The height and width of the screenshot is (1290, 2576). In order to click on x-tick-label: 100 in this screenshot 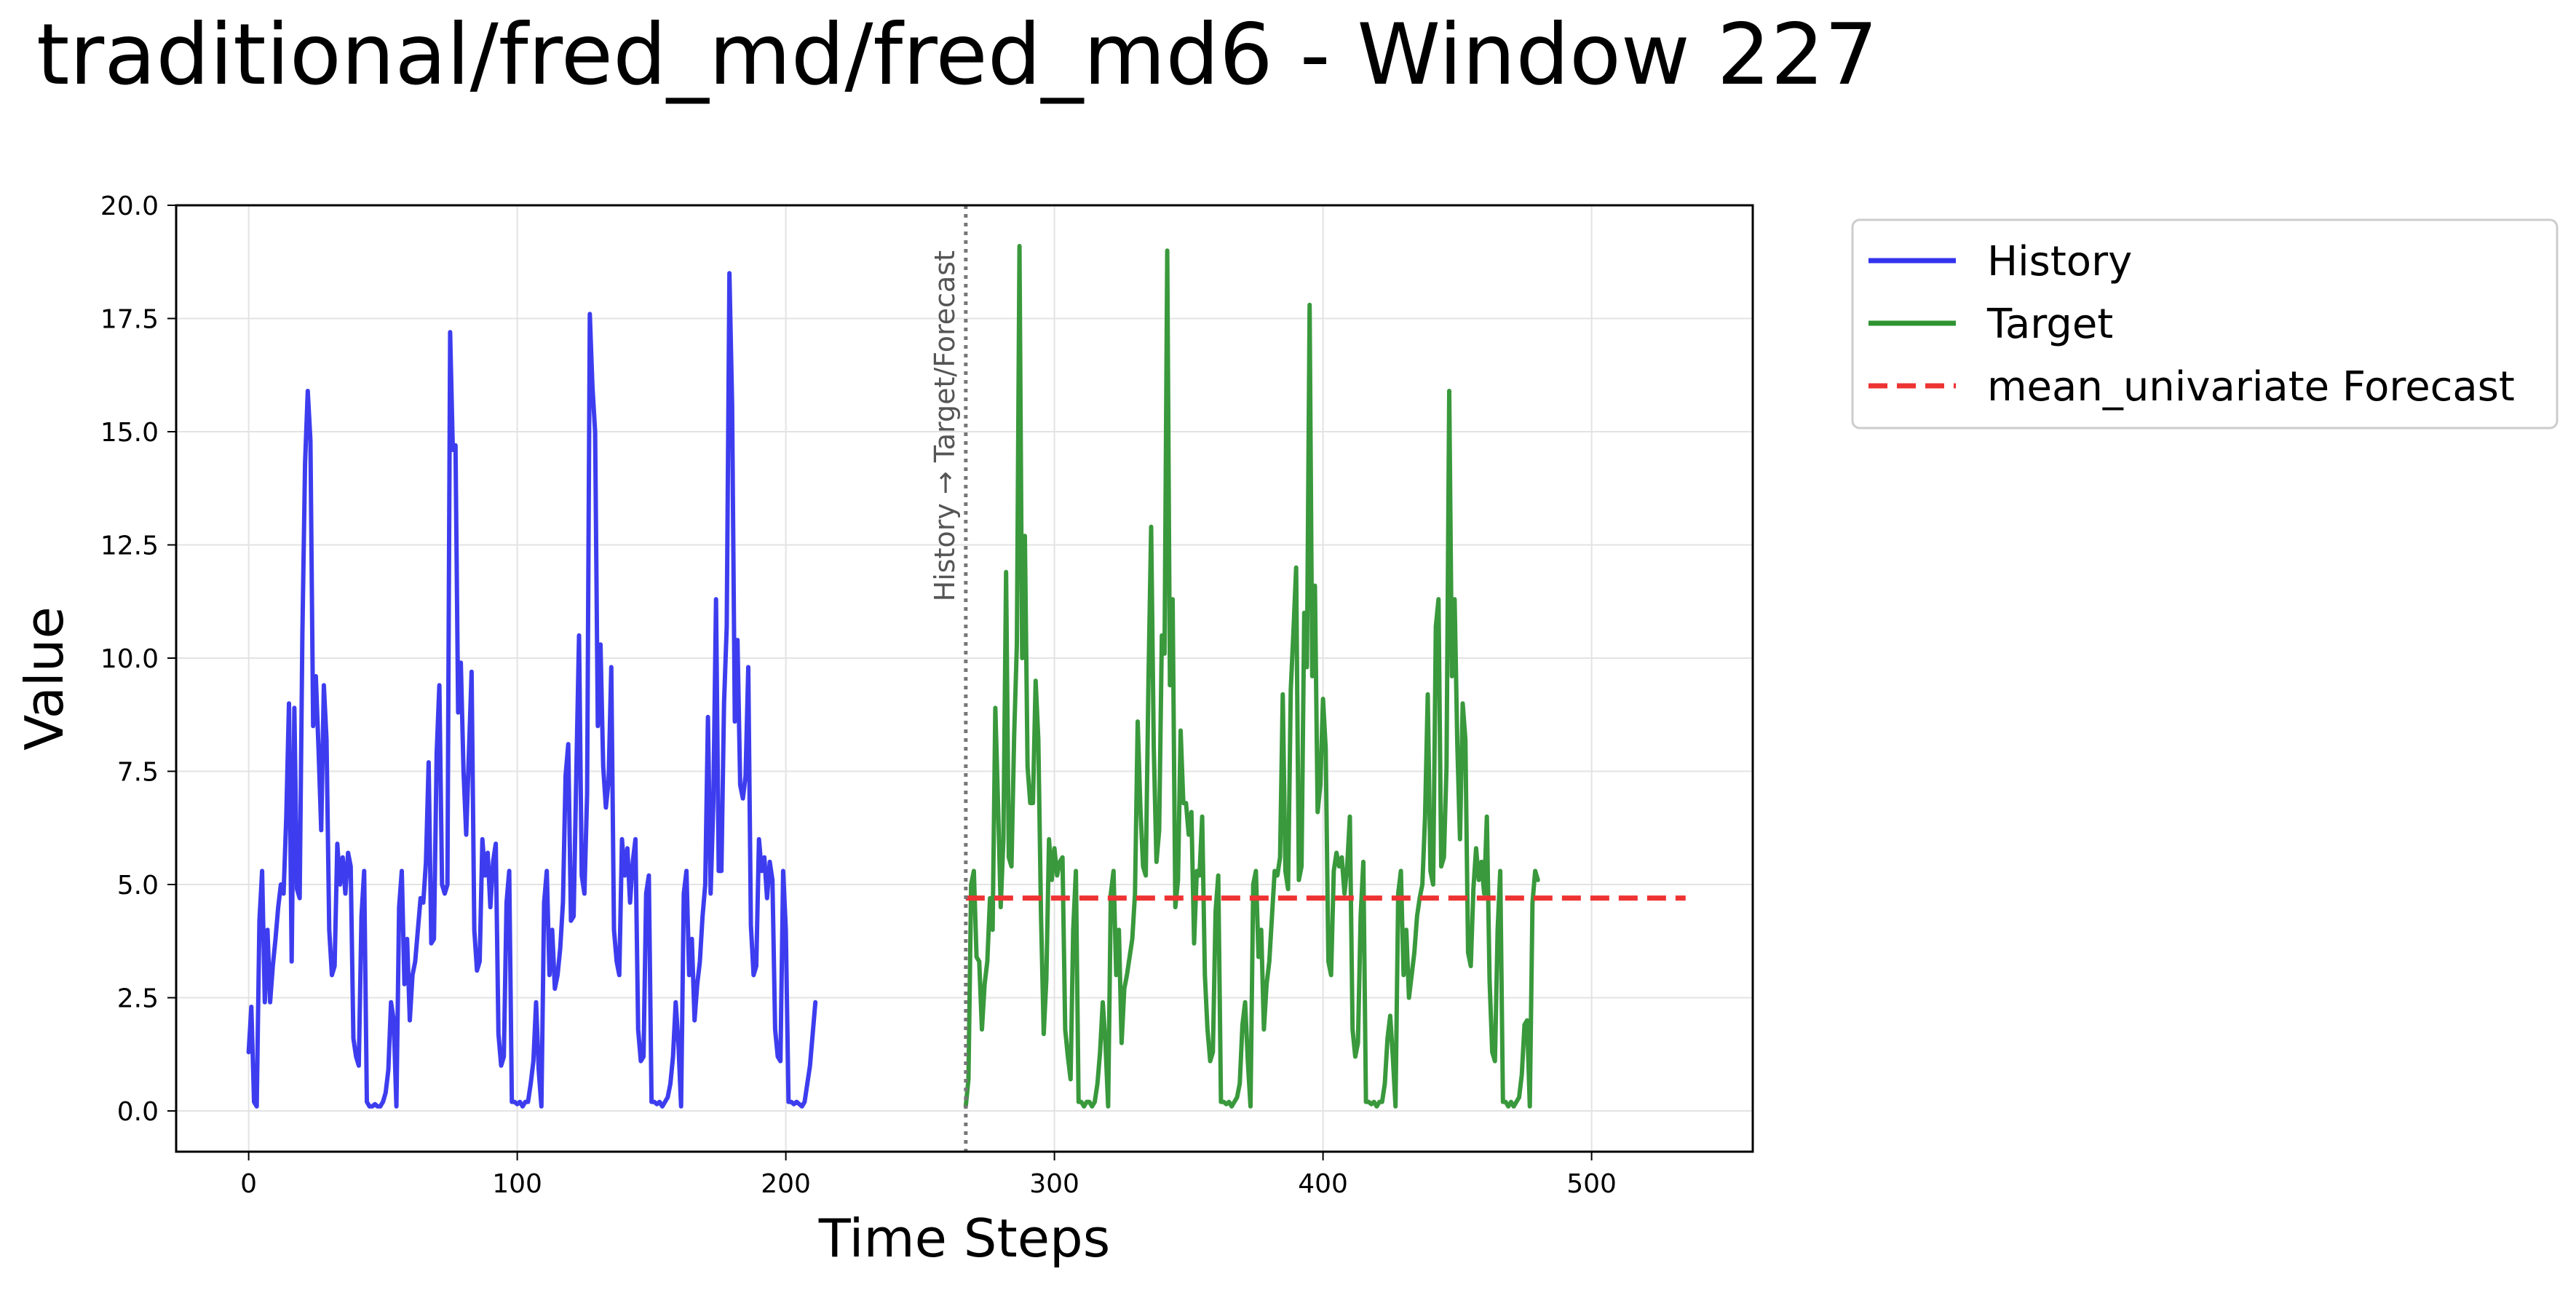, I will do `click(517, 1184)`.